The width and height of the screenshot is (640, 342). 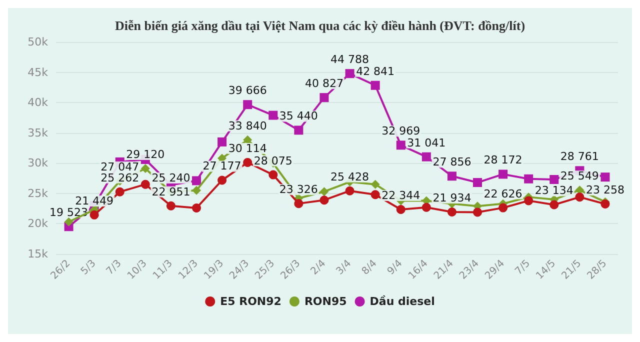 What do you see at coordinates (247, 125) in the screenshot?
I see `data-label: 33 840` at bounding box center [247, 125].